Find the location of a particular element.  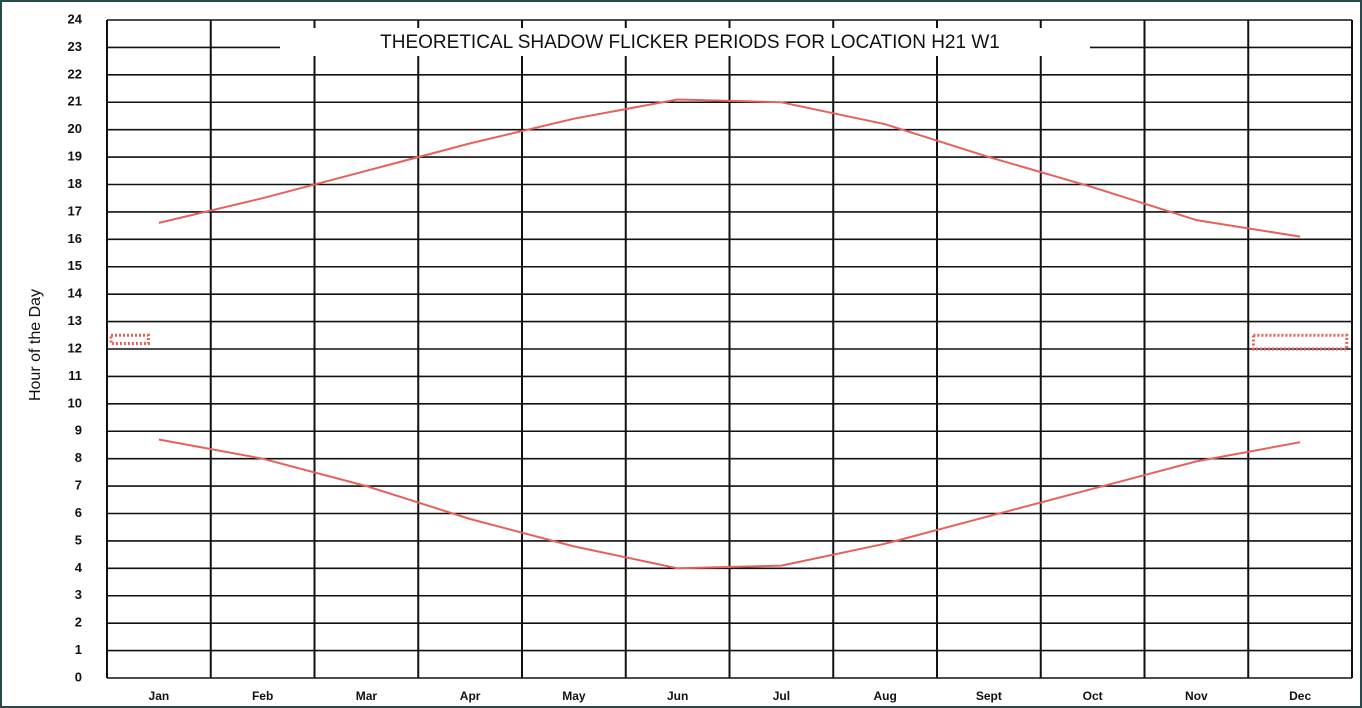

y-tick-label: 9 is located at coordinates (78, 430).